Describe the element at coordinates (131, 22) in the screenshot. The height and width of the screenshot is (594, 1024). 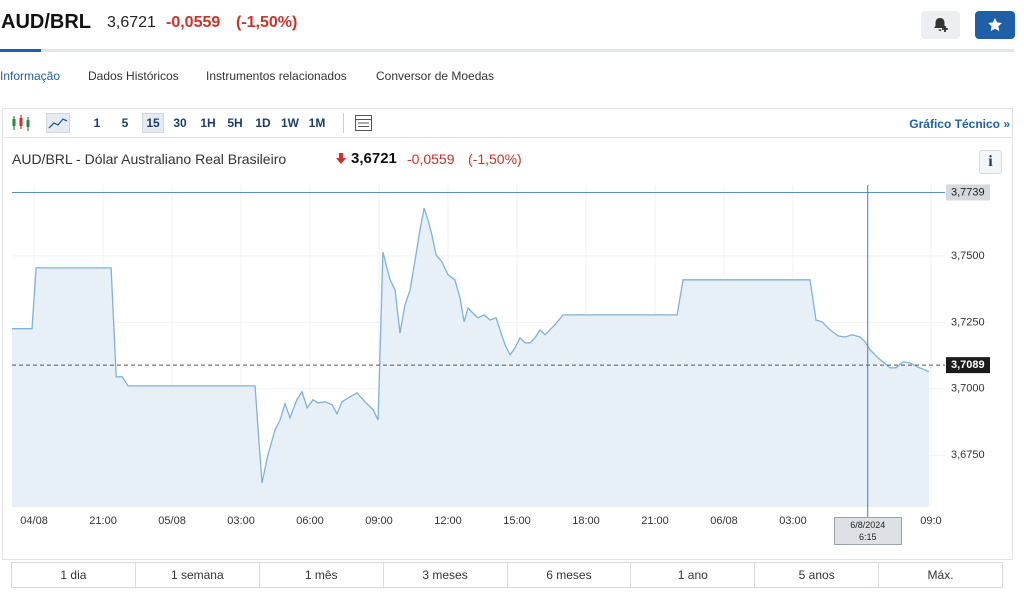
I see `price: 3,6721` at that location.